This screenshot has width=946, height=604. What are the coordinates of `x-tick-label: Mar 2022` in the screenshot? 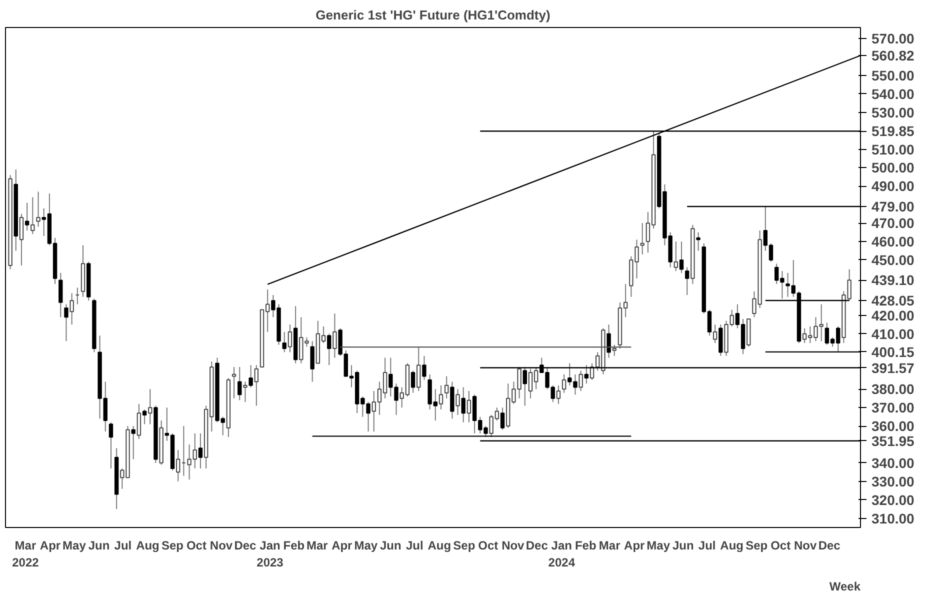 It's located at (26, 554).